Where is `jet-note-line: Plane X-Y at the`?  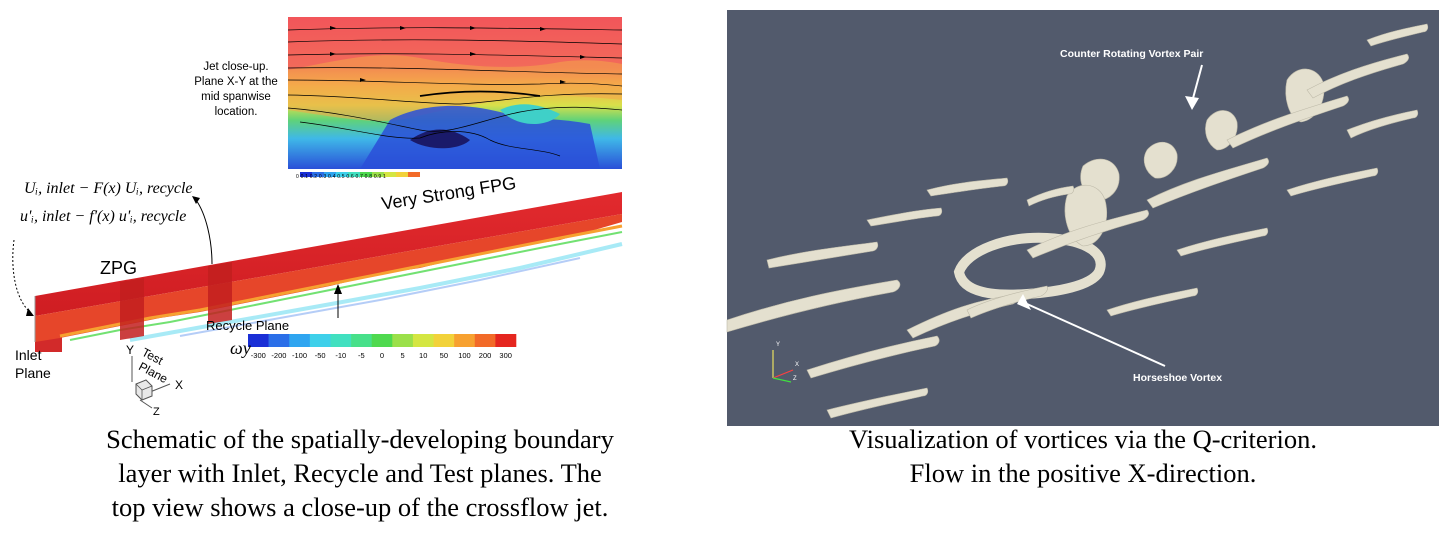
jet-note-line: Plane X-Y at the is located at coordinates (236, 82).